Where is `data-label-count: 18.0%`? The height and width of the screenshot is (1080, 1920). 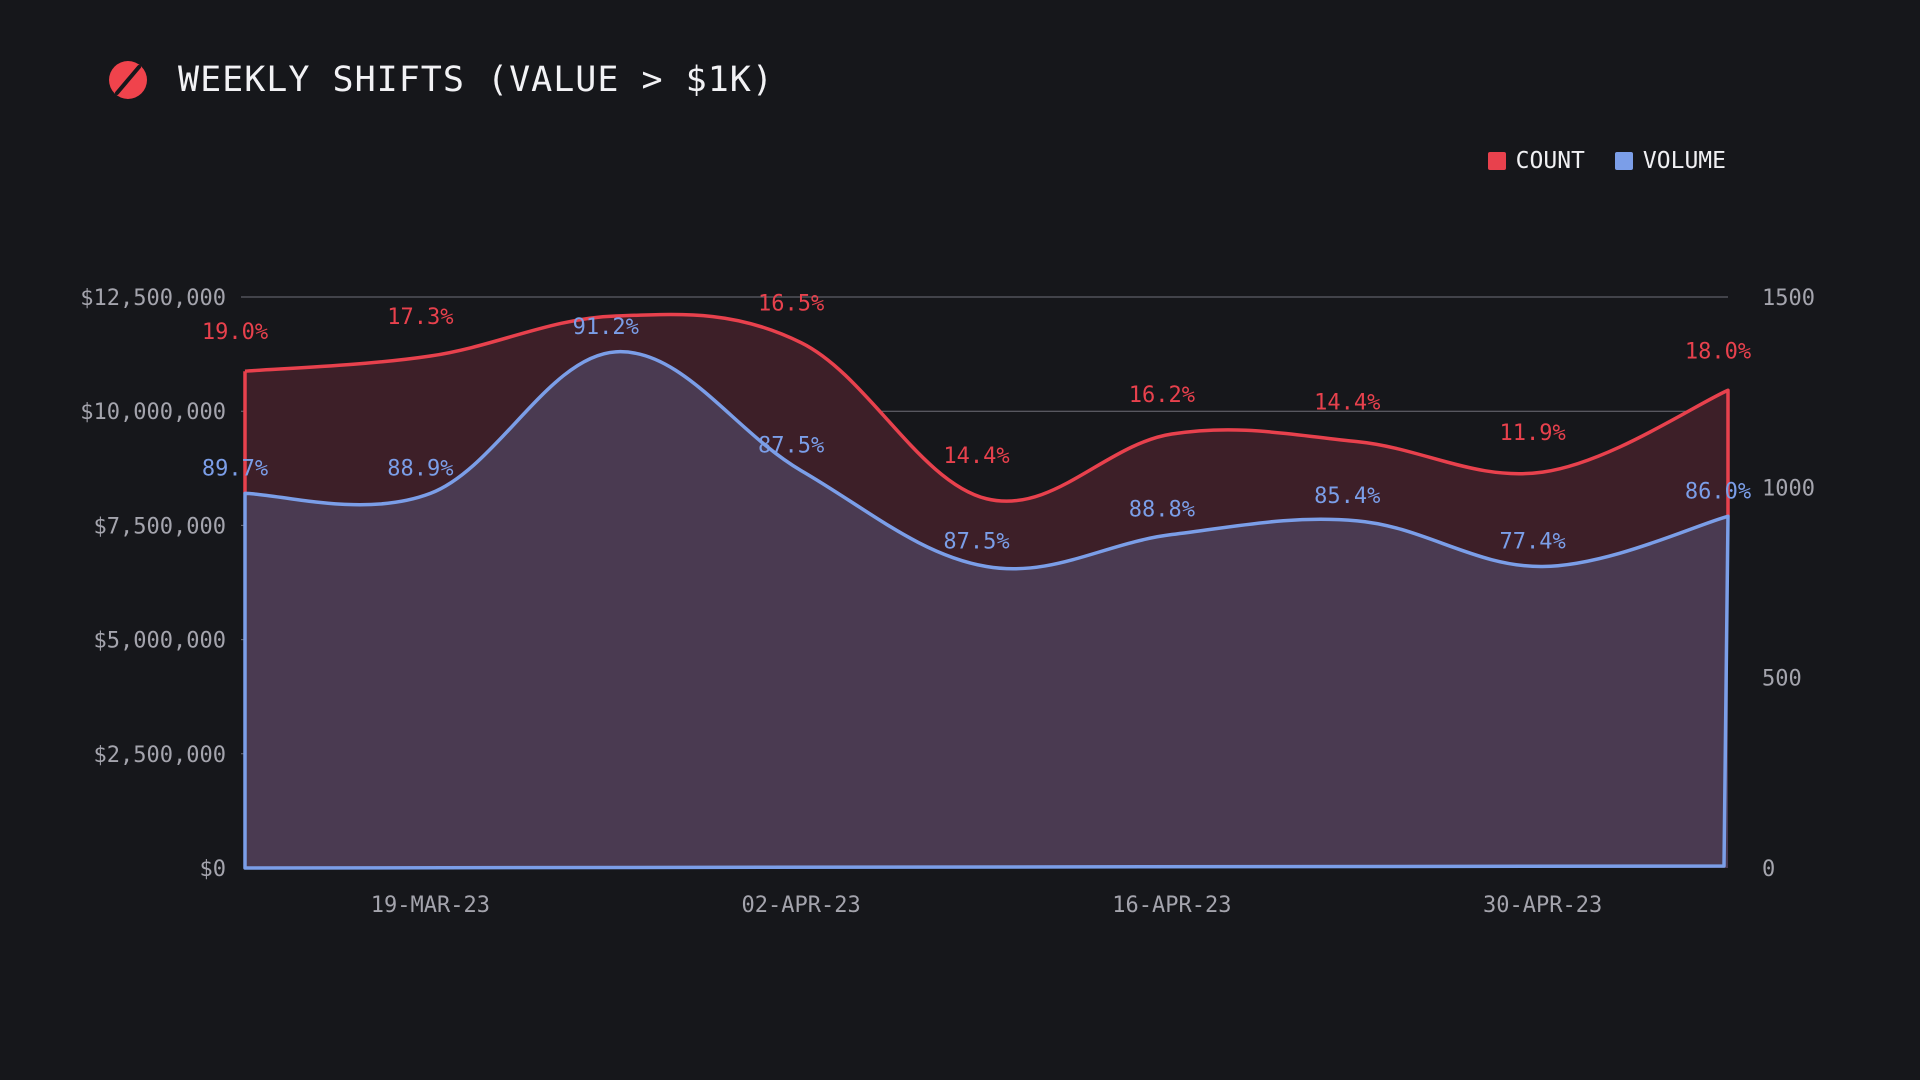
data-label-count: 18.0% is located at coordinates (1718, 351).